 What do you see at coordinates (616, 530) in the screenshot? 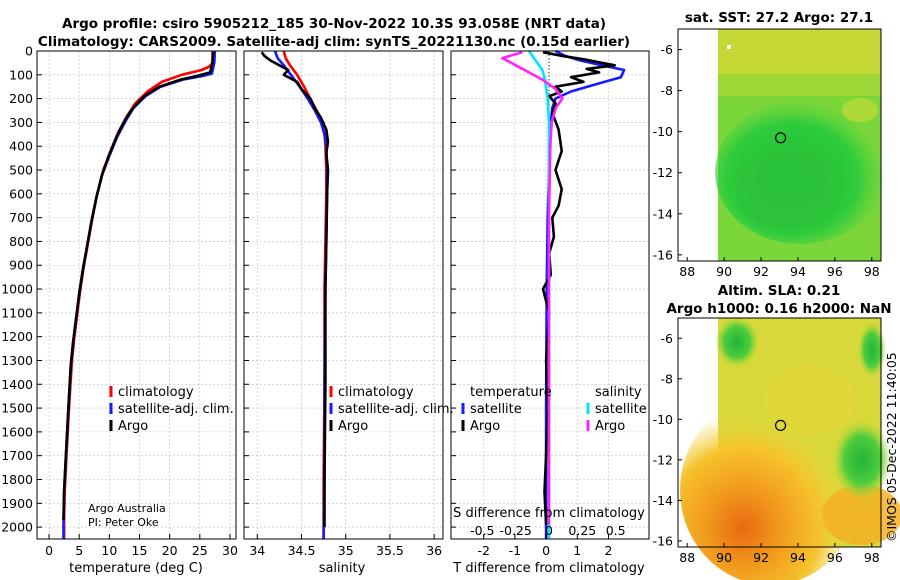
I see `s-tick-label: 0.5` at bounding box center [616, 530].